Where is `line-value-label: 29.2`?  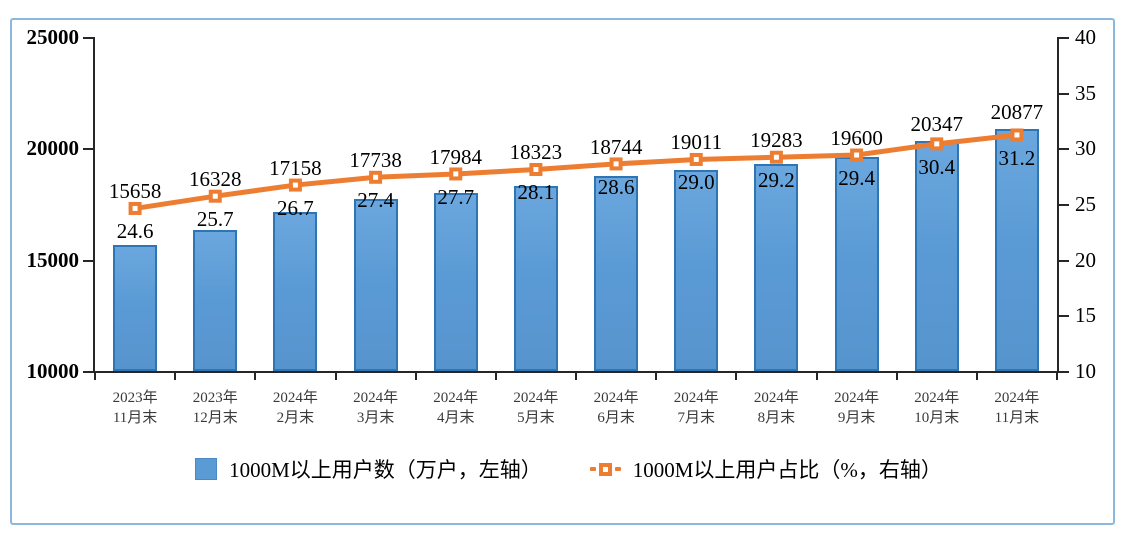 line-value-label: 29.2 is located at coordinates (776, 180).